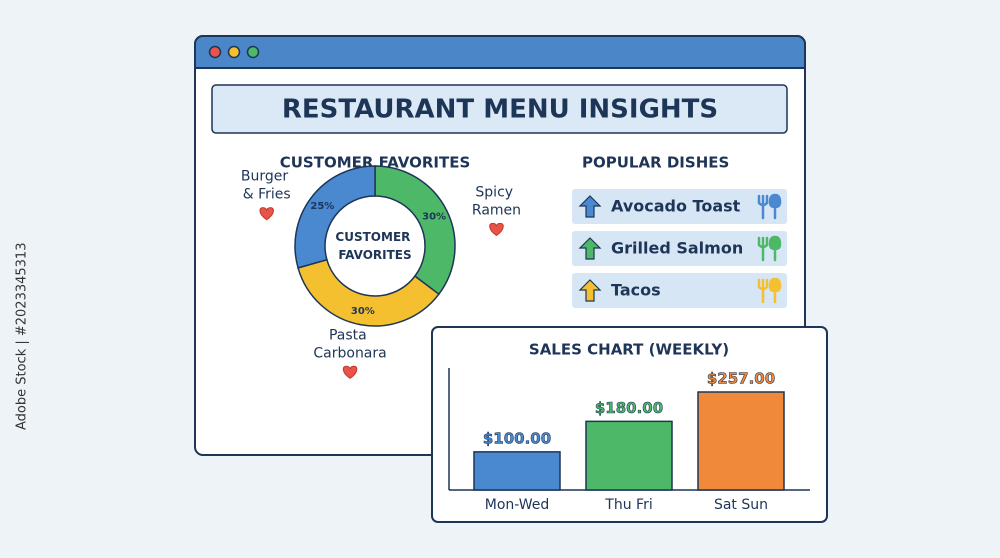 This screenshot has width=1000, height=558. Describe the element at coordinates (496, 201) in the screenshot. I see `category-label: Spicy Ramen` at that location.